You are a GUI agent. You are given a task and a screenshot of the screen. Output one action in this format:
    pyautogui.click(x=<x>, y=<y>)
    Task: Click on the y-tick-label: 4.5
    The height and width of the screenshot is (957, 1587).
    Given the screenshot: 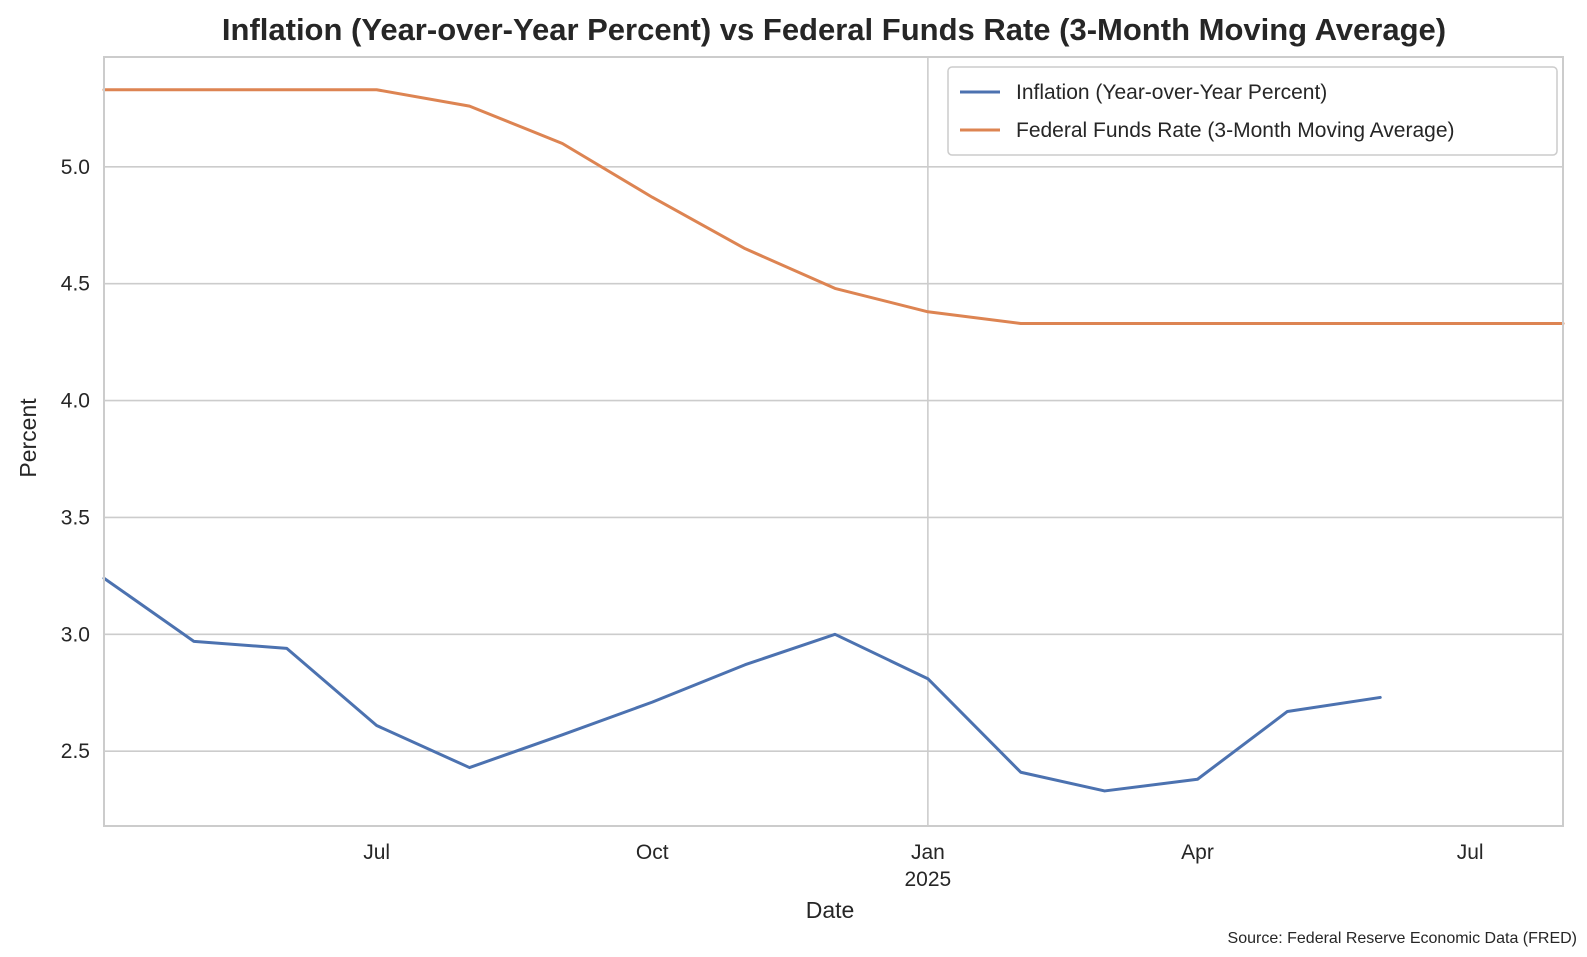 What is the action you would take?
    pyautogui.click(x=75, y=284)
    